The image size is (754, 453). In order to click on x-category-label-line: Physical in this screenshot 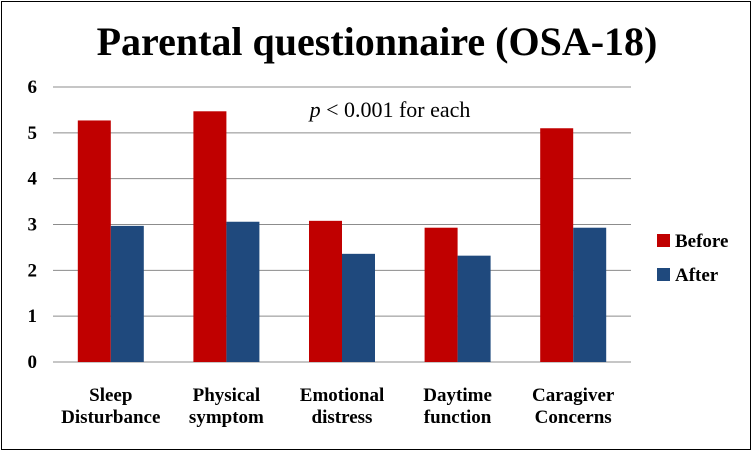, I will do `click(227, 395)`.